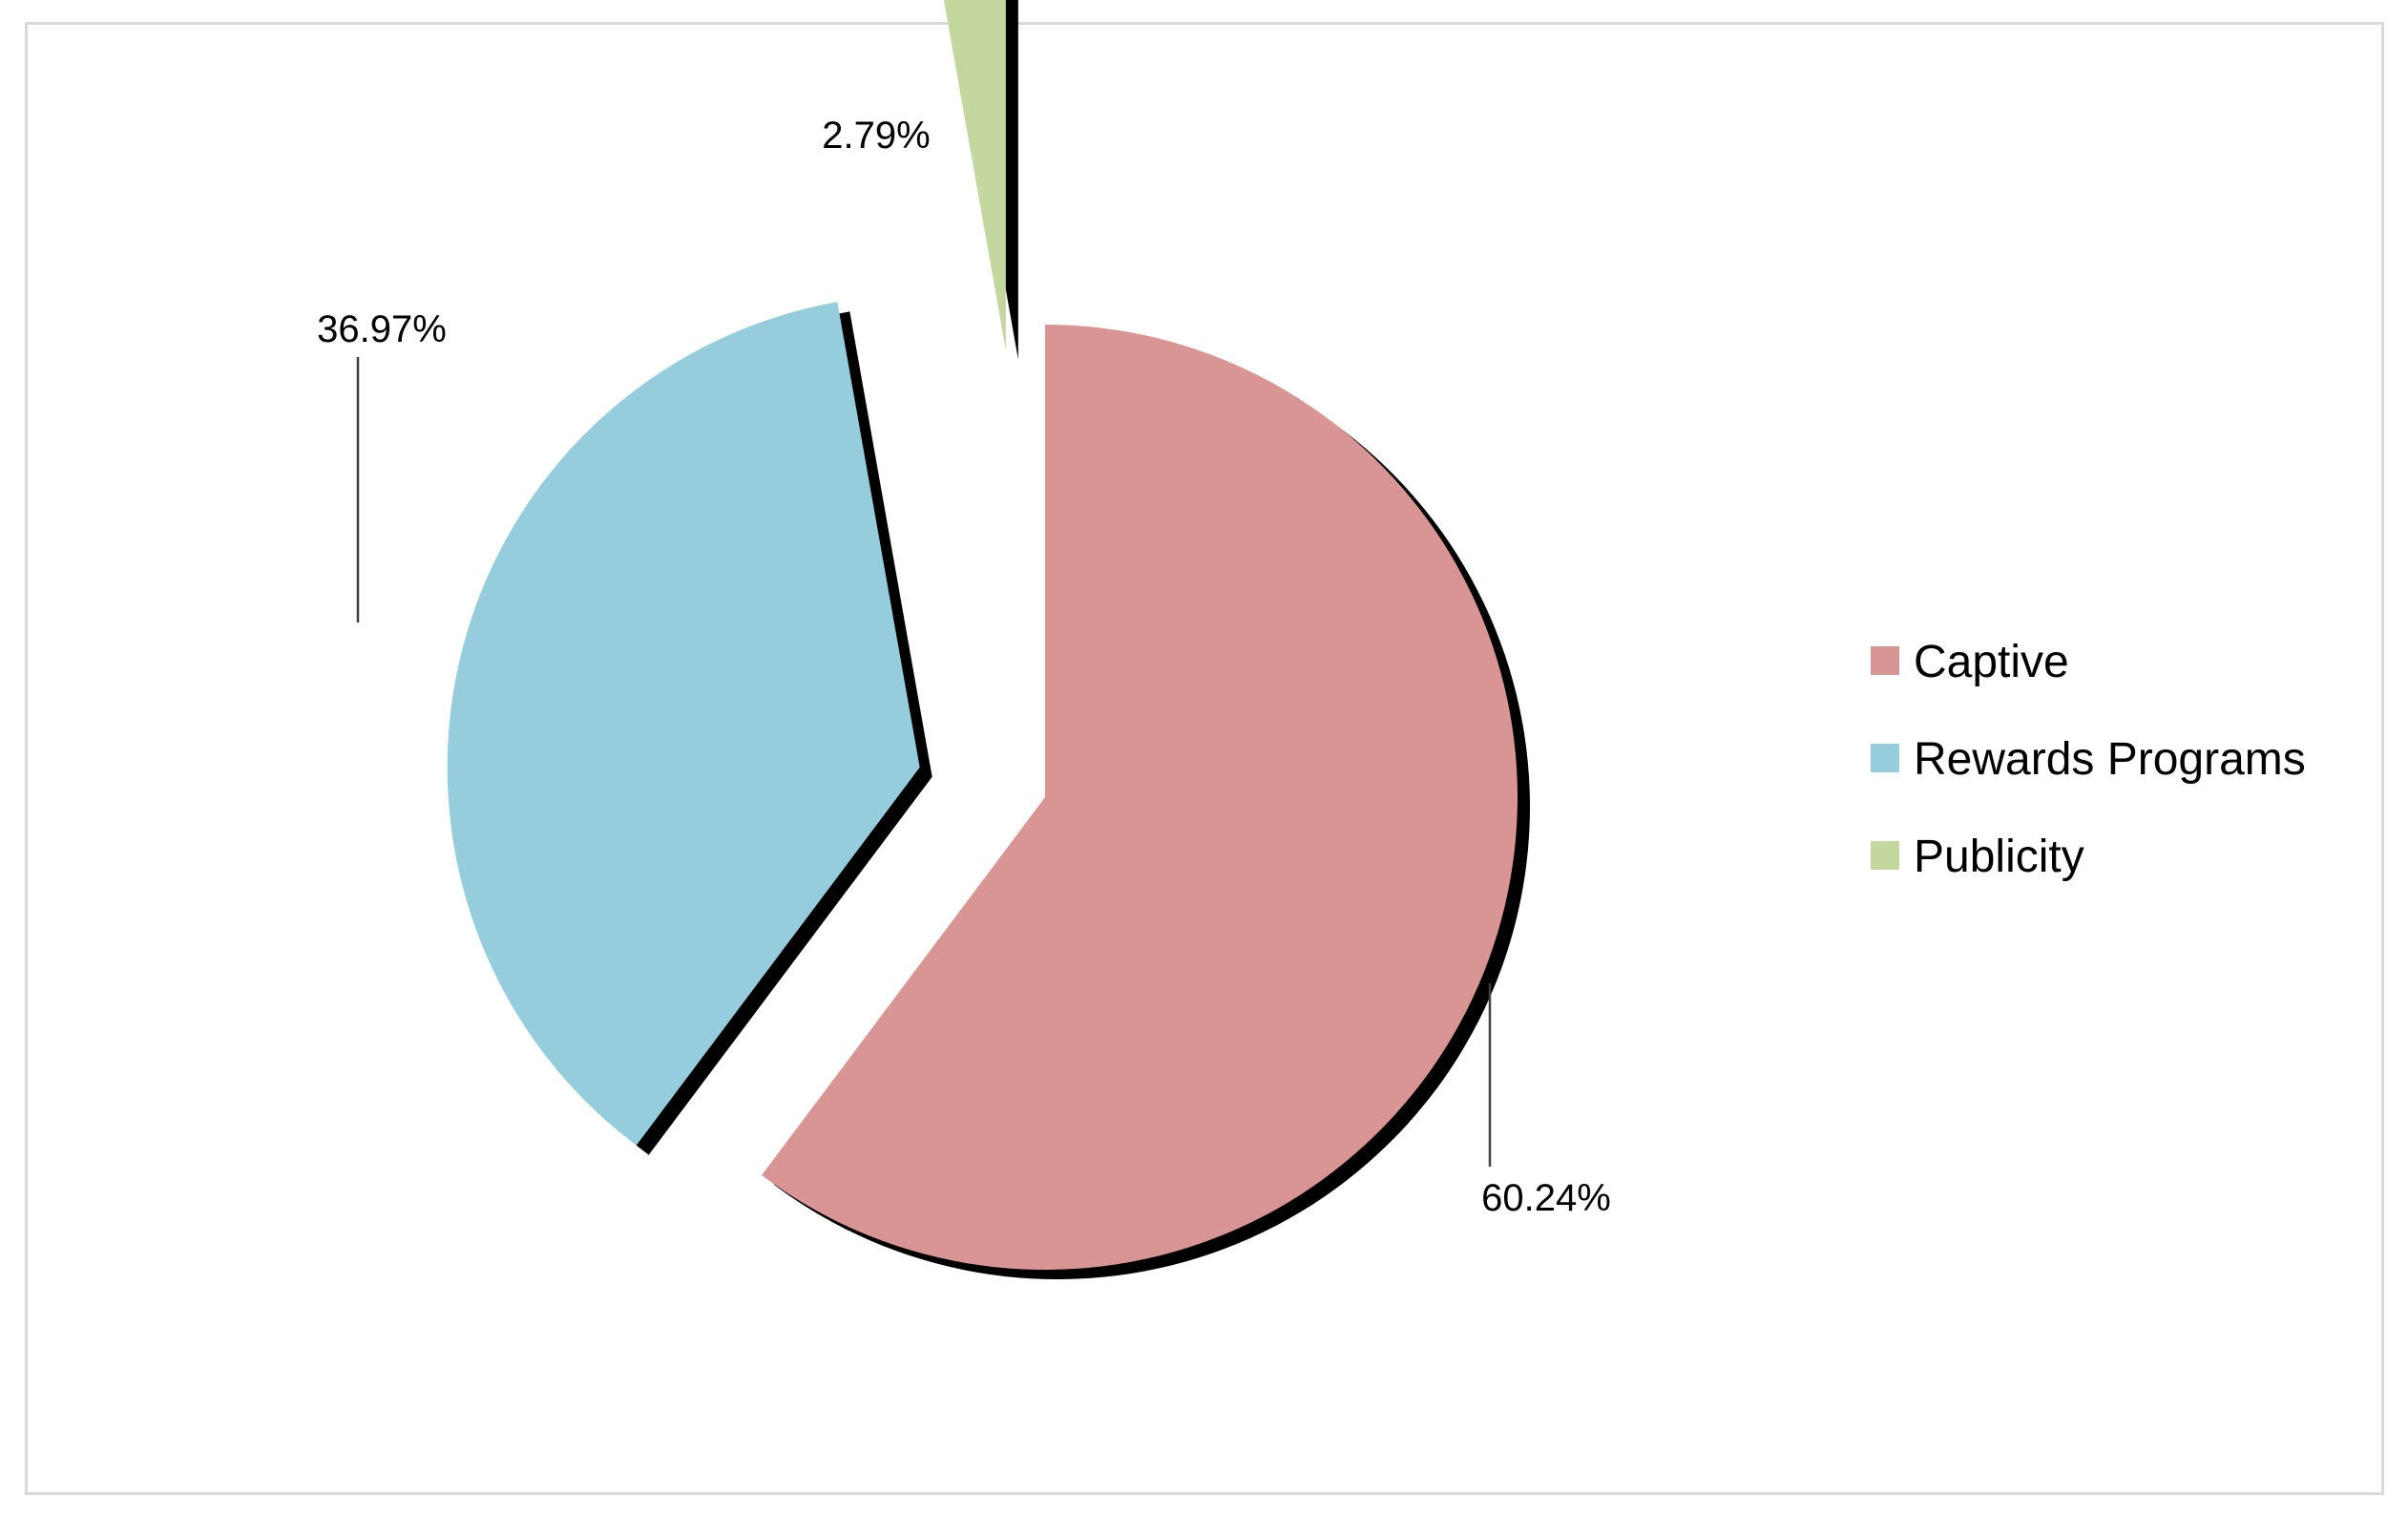 The width and height of the screenshot is (2408, 1517). I want to click on legend-label-captive: Captive, so click(1991, 662).